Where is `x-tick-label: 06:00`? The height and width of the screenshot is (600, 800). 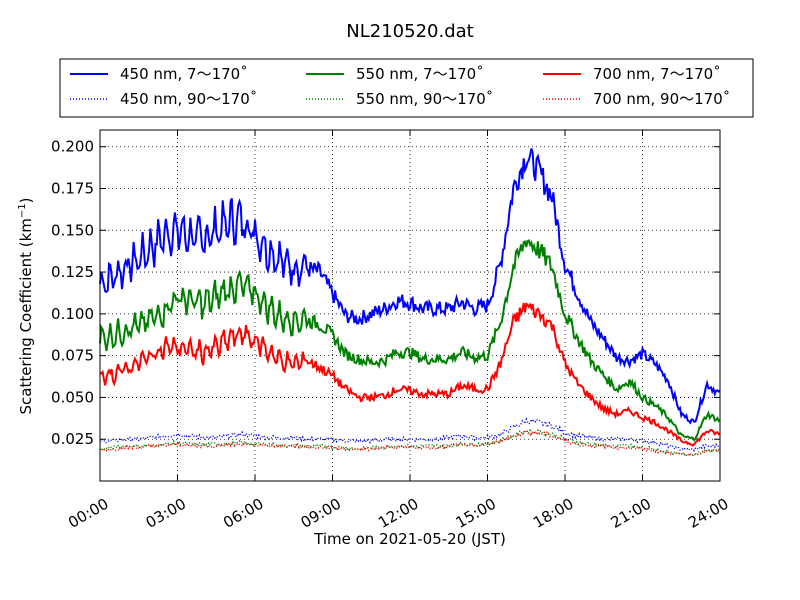 x-tick-label: 06:00 is located at coordinates (243, 513).